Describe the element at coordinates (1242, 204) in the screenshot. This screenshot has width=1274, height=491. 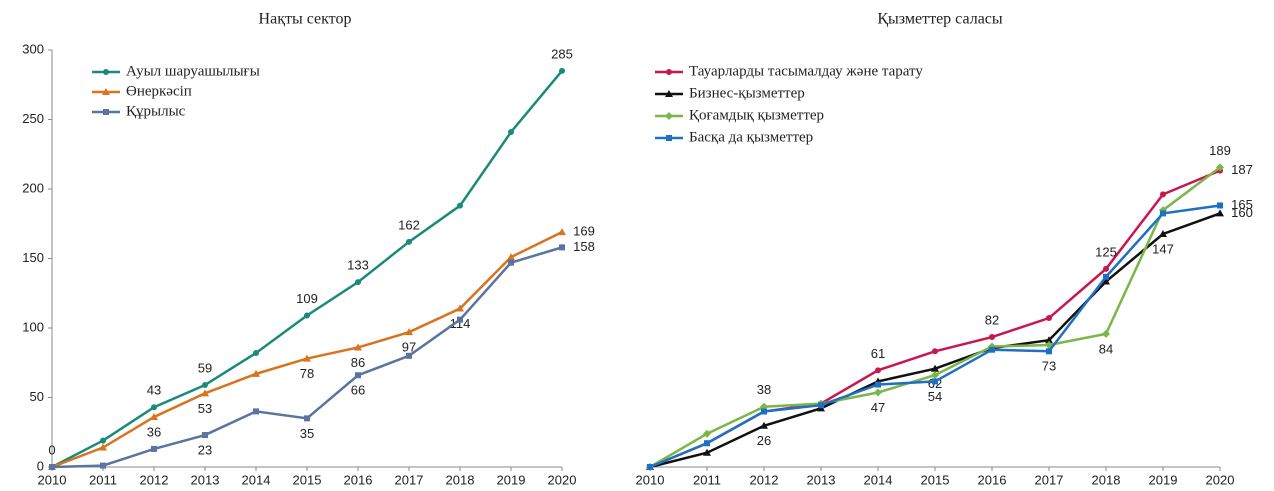
I see `data-label: 165` at that location.